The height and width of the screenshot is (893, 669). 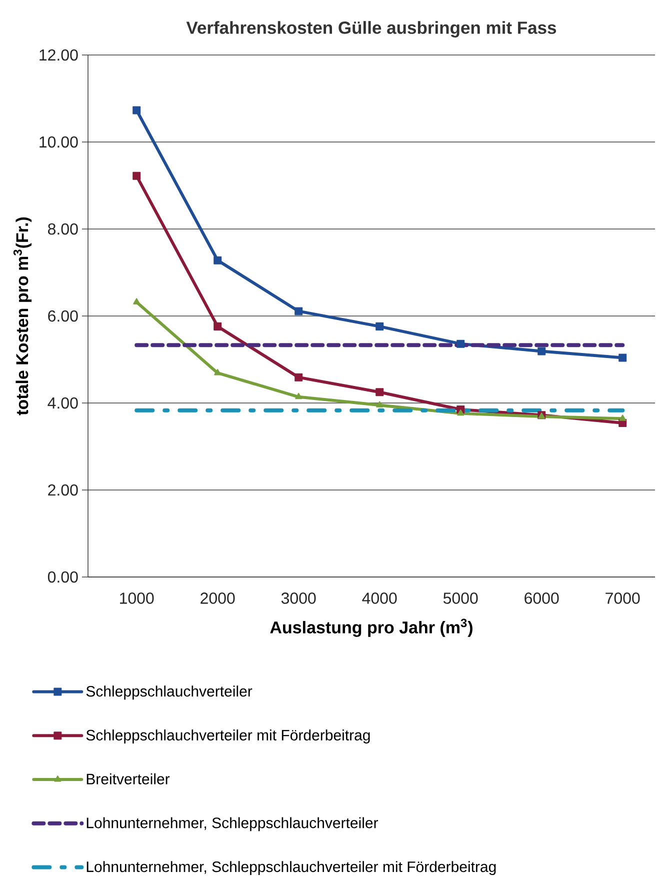 What do you see at coordinates (169, 693) in the screenshot?
I see `legend-label: Schleppschlauchverteiler` at bounding box center [169, 693].